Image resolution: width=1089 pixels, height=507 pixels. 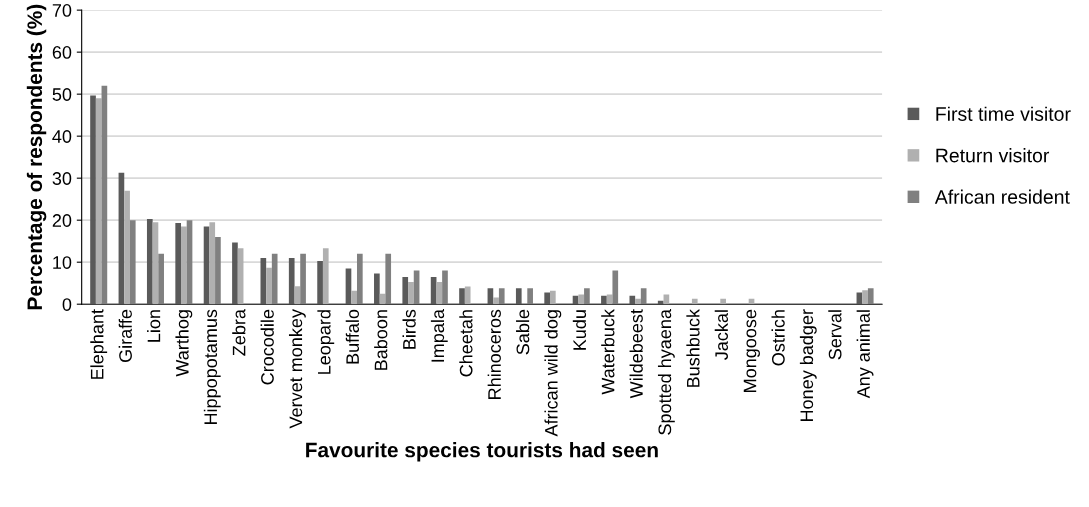 I want to click on x-tick-label: Bushbuck, so click(x=693, y=348).